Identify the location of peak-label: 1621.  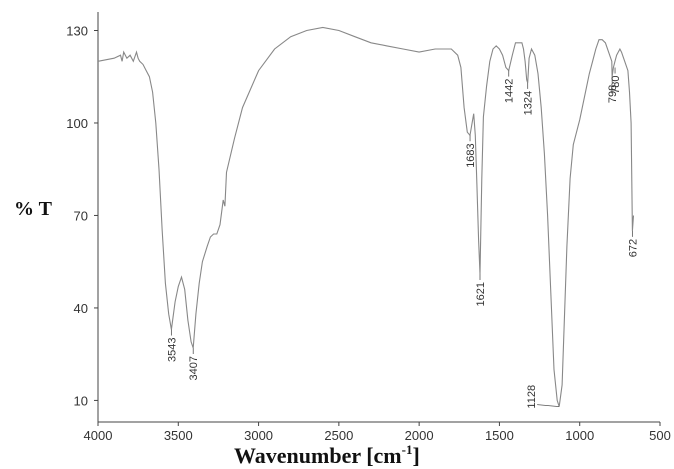
(481, 294).